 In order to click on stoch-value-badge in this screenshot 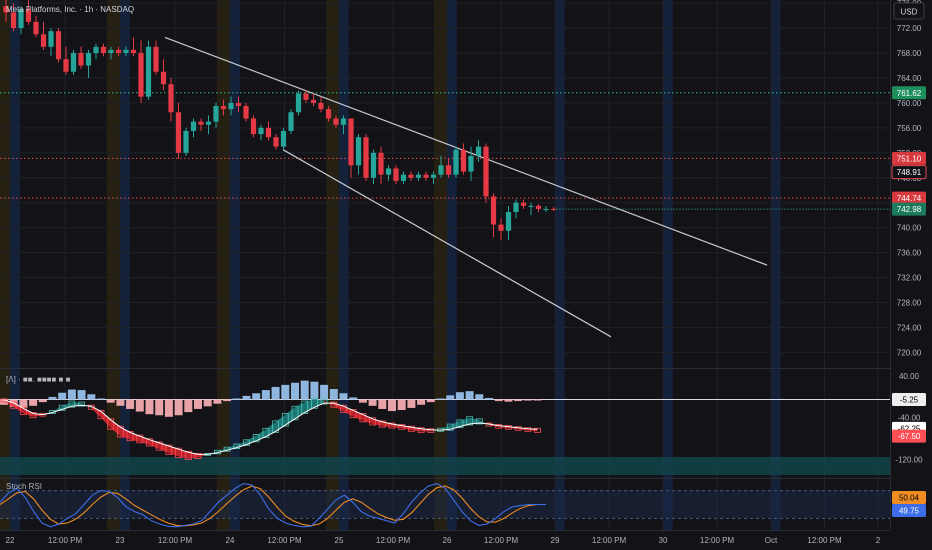, I will do `click(909, 510)`.